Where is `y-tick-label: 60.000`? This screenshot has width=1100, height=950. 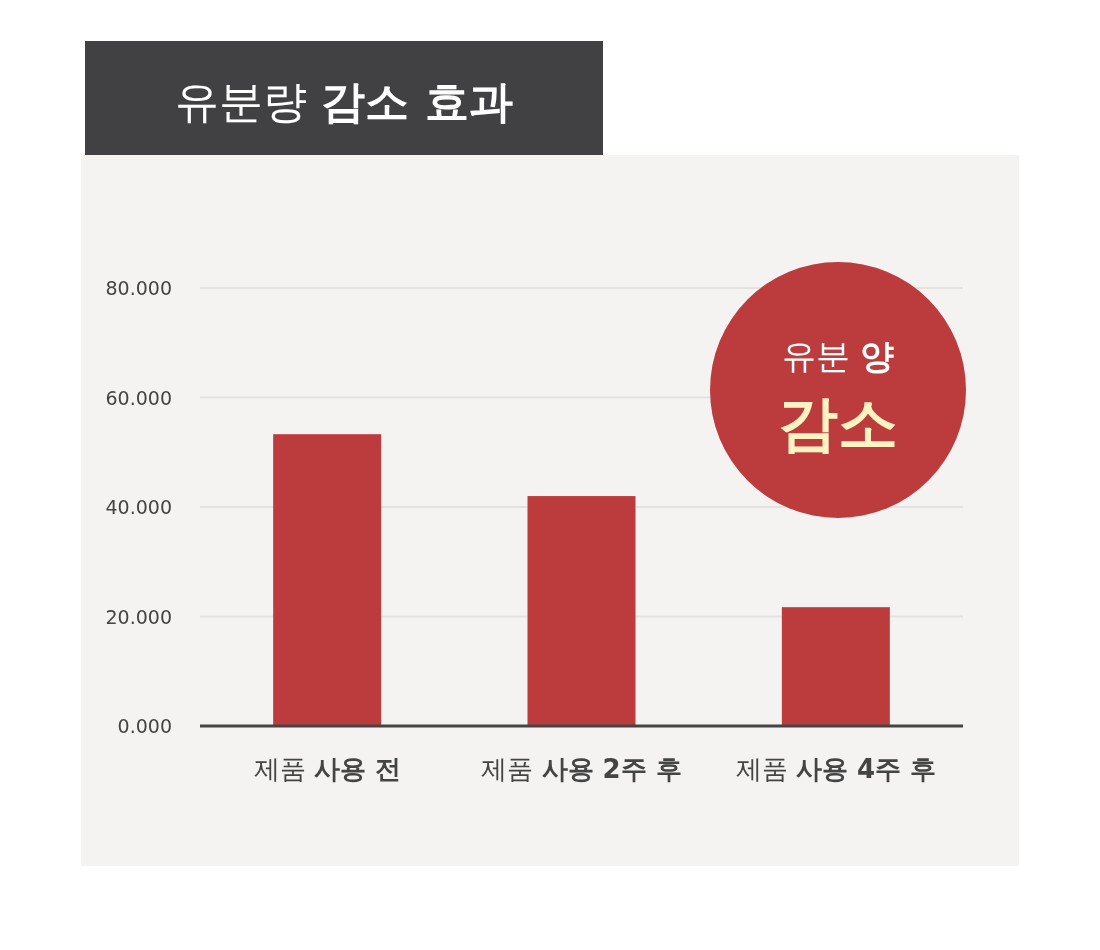
y-tick-label: 60.000 is located at coordinates (138, 397).